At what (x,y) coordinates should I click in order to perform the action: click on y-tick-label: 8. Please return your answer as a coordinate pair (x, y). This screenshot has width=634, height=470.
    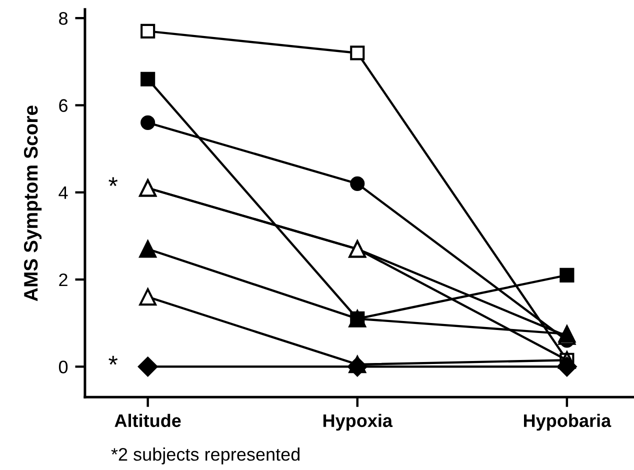
    Looking at the image, I should click on (63, 18).